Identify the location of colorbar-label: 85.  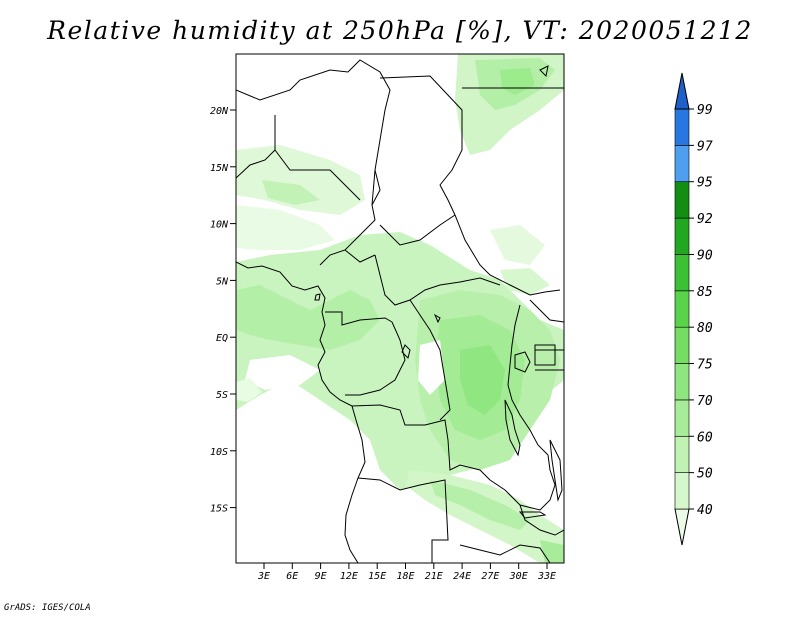
(705, 292).